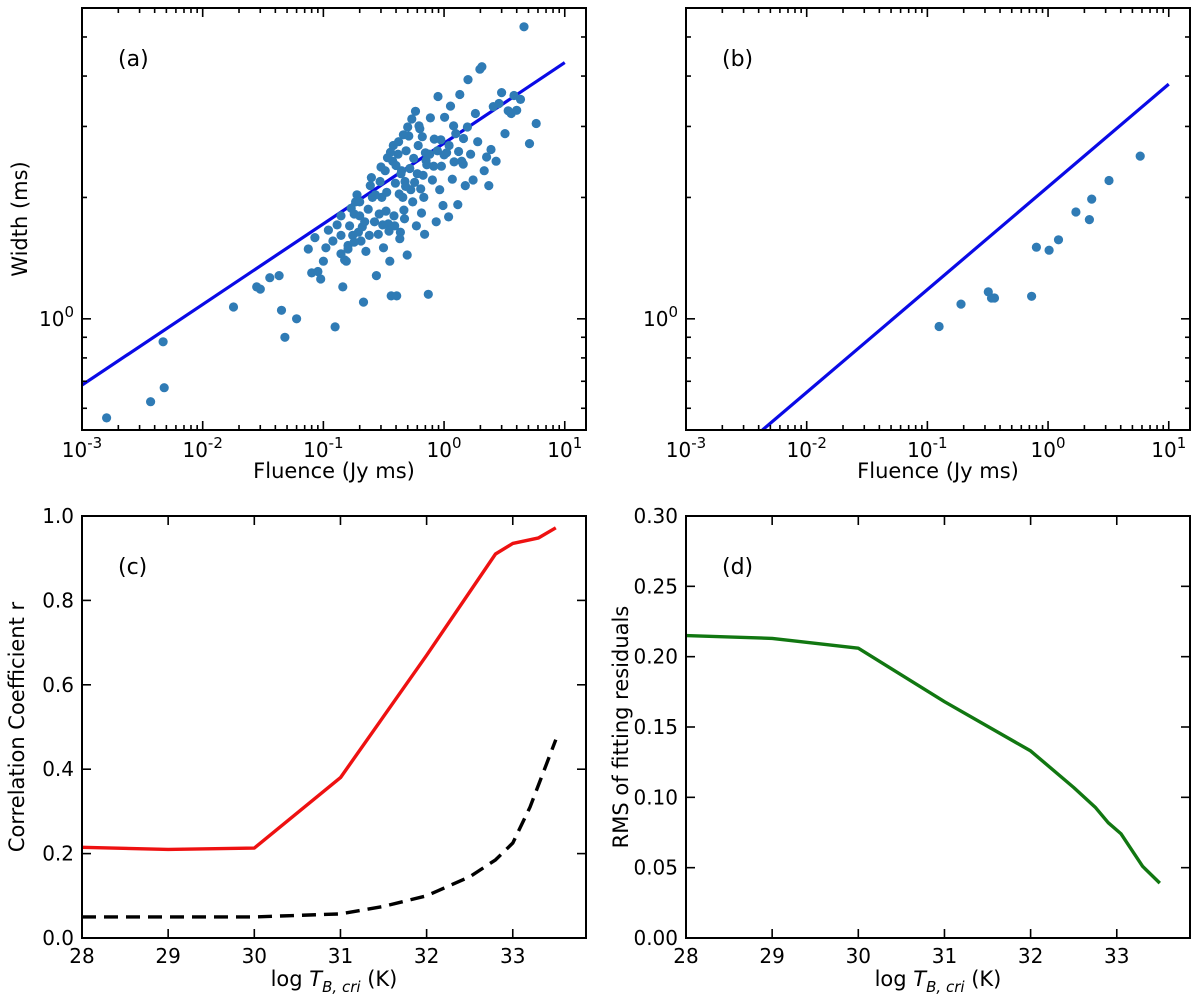  I want to click on panel-label: (d), so click(737, 567).